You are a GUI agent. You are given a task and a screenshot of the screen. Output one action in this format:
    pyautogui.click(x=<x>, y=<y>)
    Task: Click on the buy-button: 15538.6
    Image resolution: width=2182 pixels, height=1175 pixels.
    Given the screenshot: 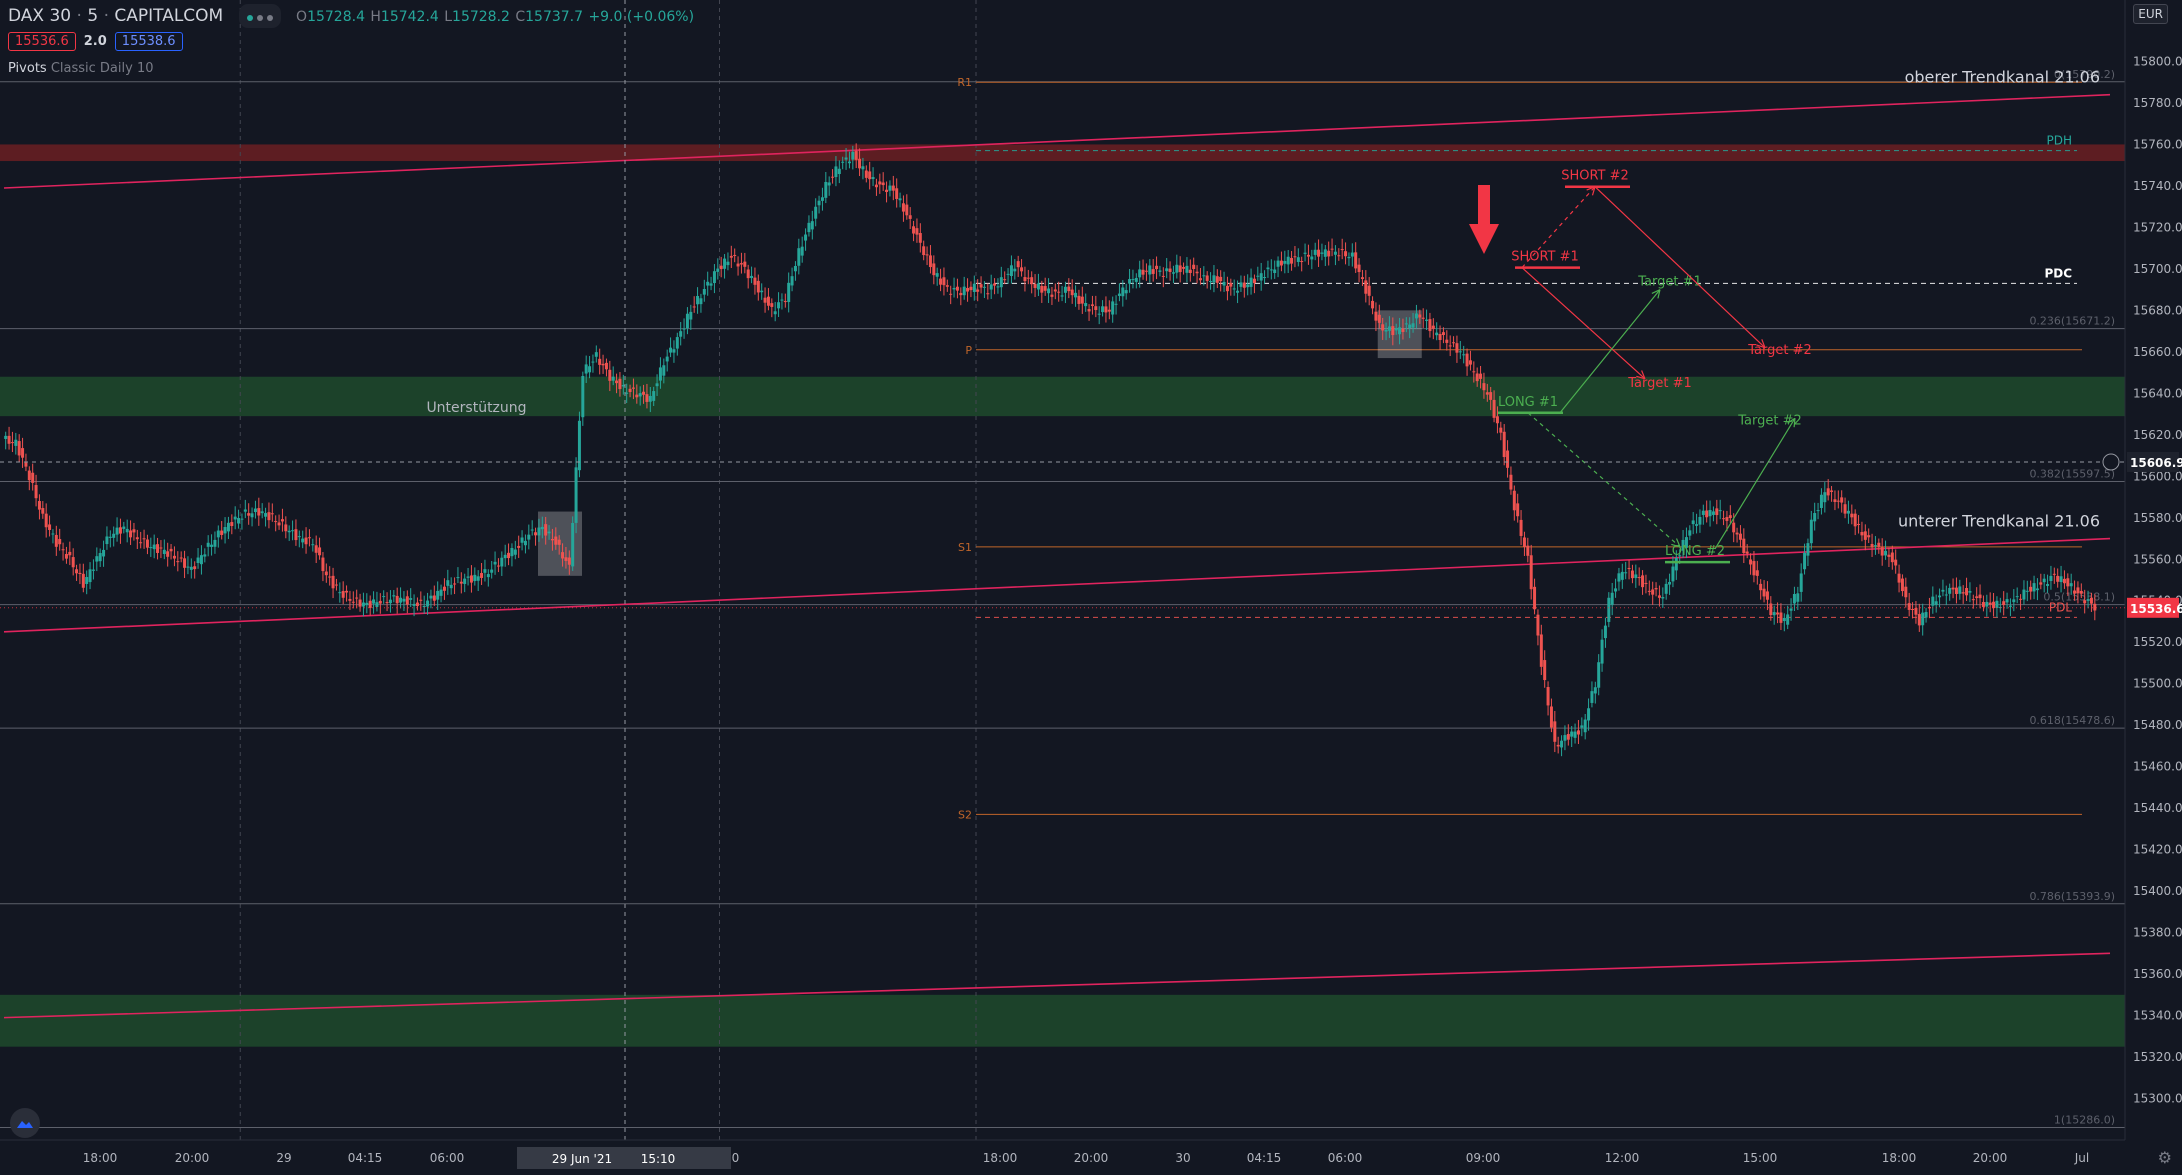 What is the action you would take?
    pyautogui.click(x=148, y=41)
    